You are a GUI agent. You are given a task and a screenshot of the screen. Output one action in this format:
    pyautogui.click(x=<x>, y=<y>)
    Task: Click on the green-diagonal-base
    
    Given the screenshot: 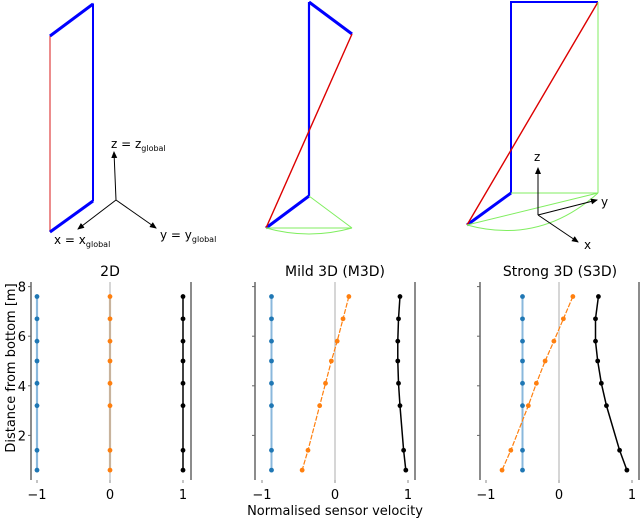 What is the action you would take?
    pyautogui.click(x=532, y=209)
    